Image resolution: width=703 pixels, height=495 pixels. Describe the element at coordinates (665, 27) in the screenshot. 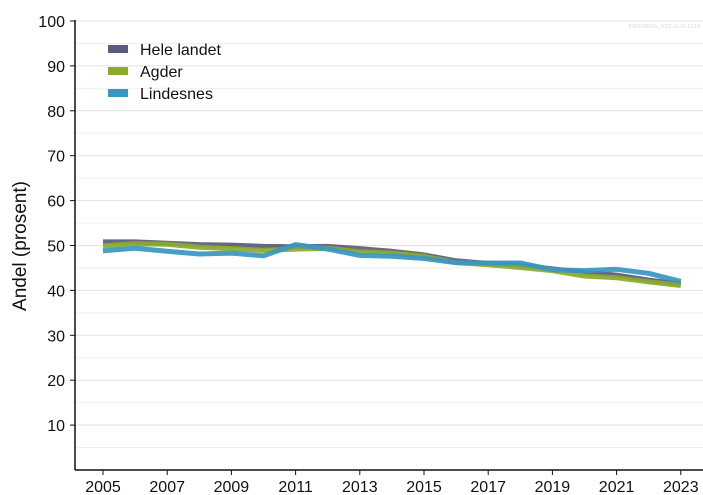

I see `watermark-text: ESPEN/KOS_2023-11-15-13-18` at that location.